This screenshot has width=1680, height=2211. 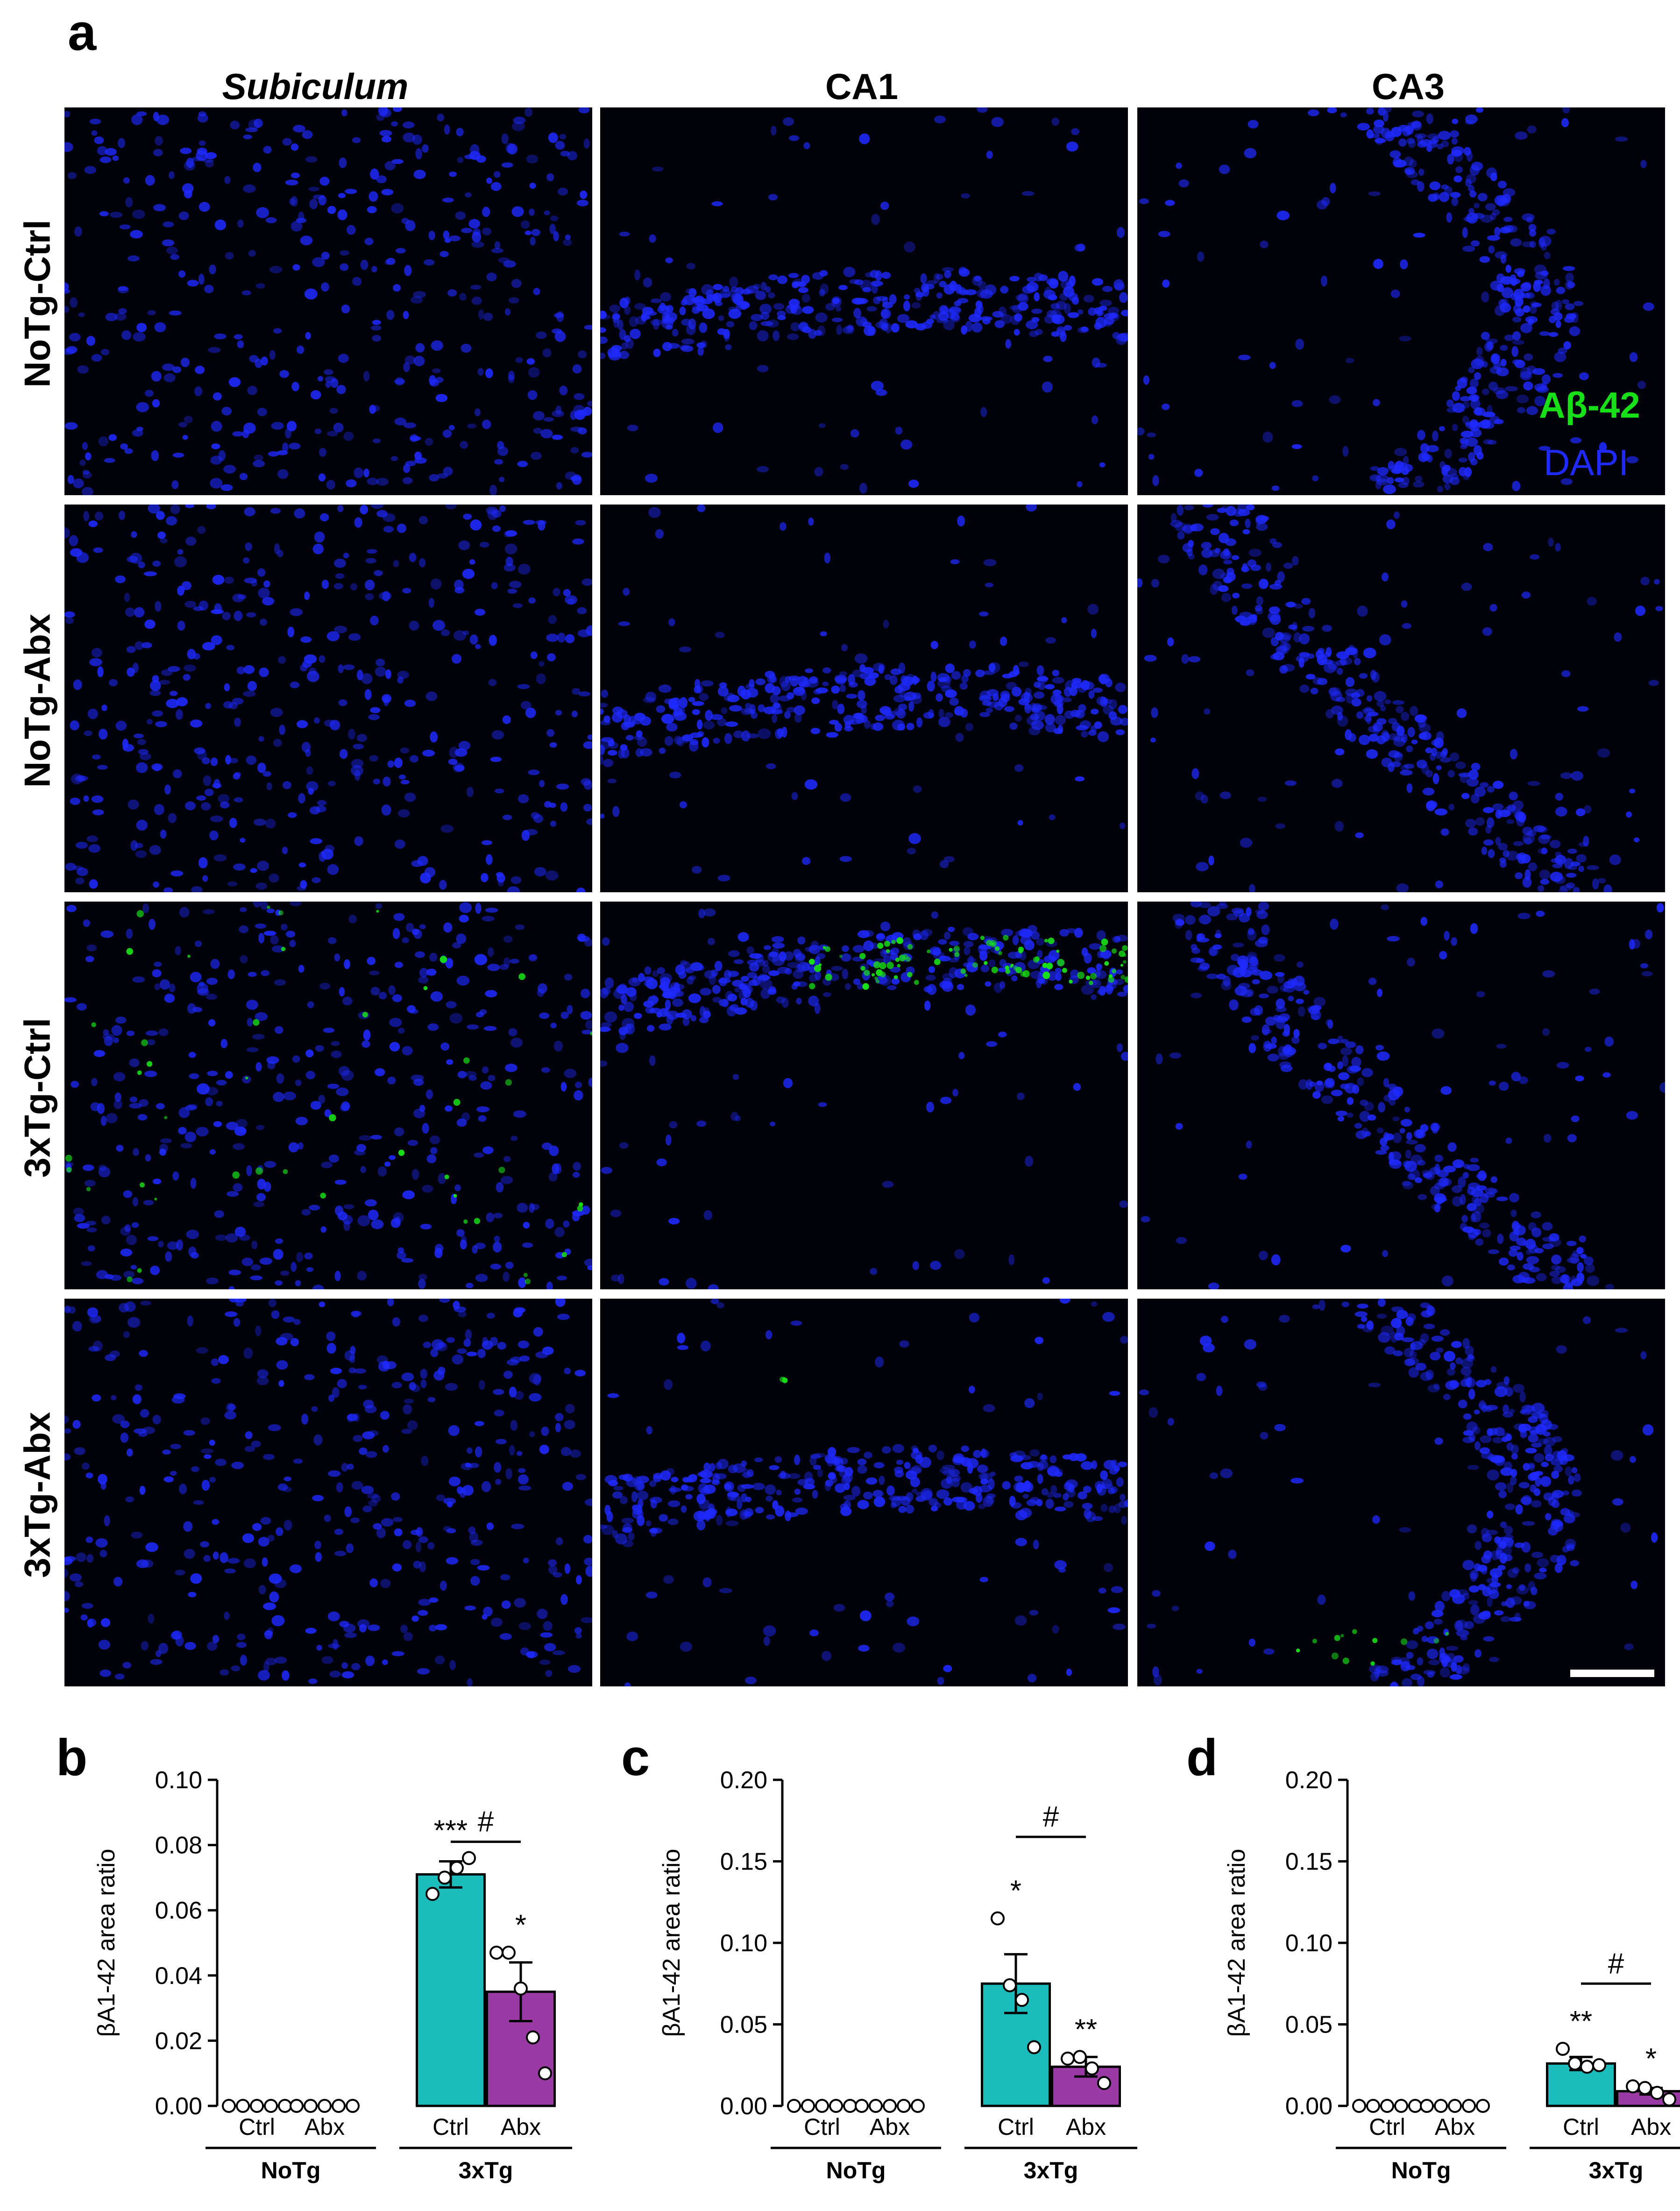 I want to click on y-tick-label: 0.08, so click(x=179, y=1845).